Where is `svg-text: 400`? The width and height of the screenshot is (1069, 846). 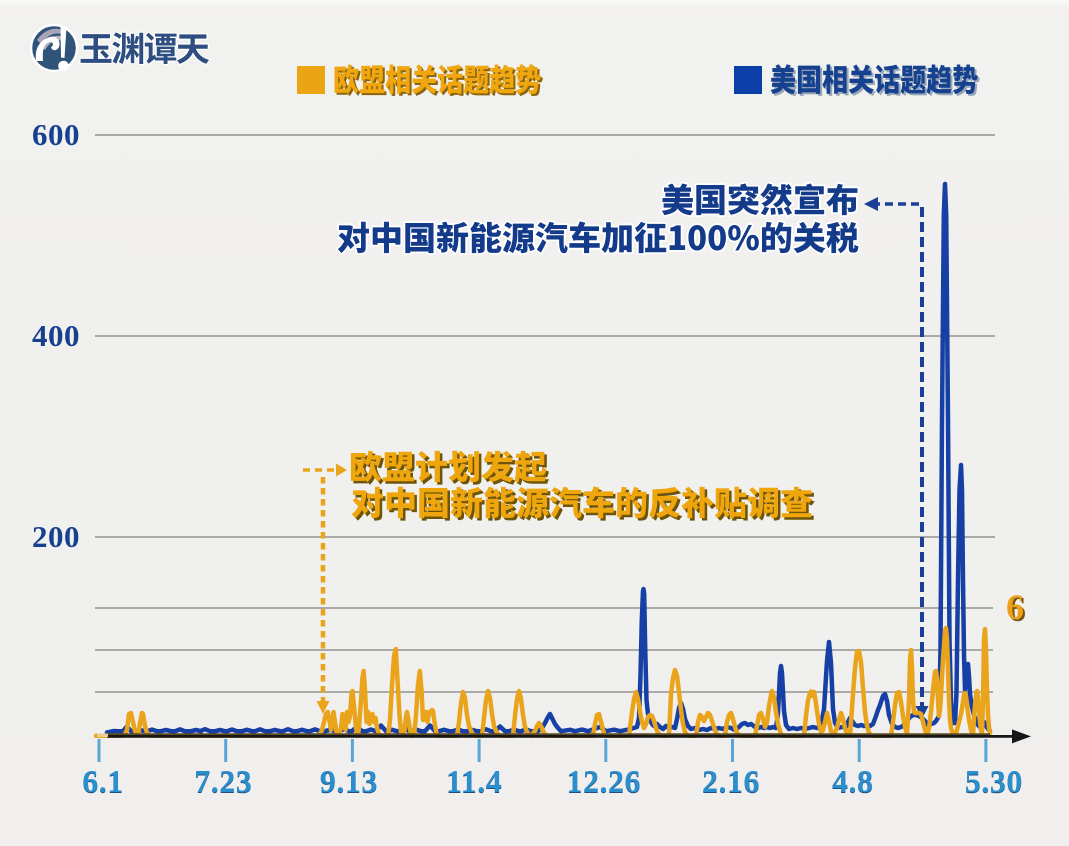
svg-text: 400 is located at coordinates (56, 335).